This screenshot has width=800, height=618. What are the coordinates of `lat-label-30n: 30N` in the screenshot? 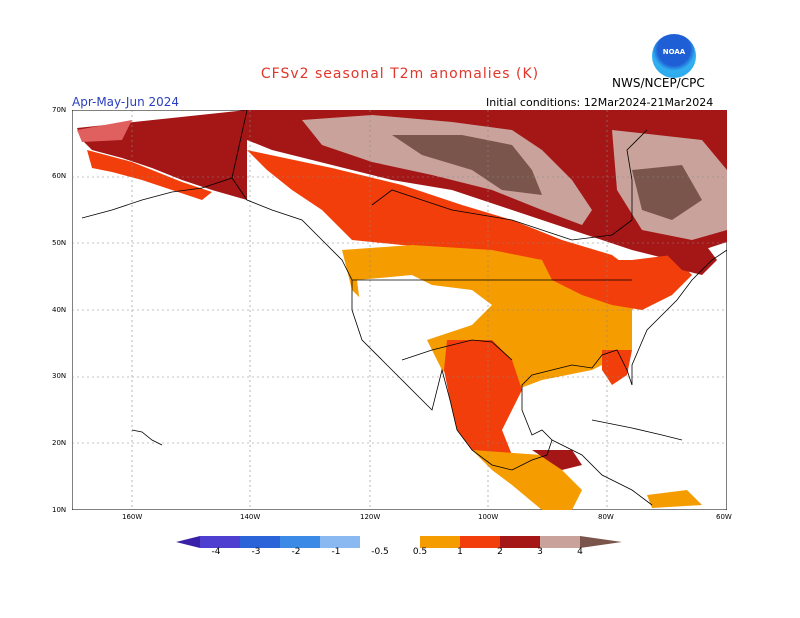 It's located at (59, 376).